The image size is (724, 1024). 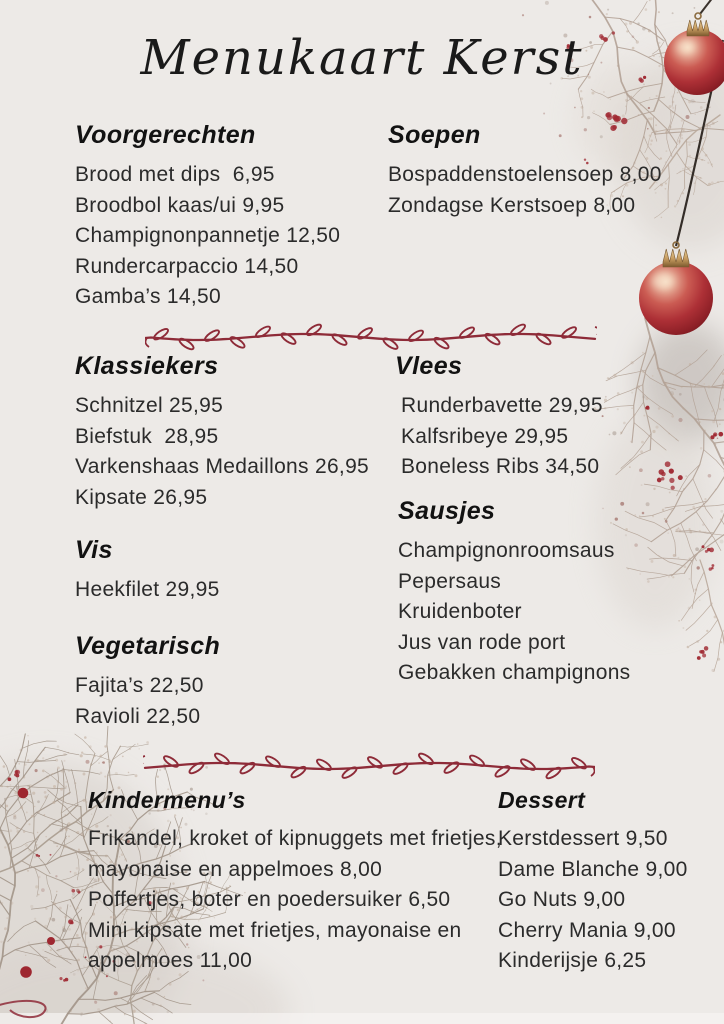 What do you see at coordinates (242, 590) in the screenshot?
I see `section-items: Heekfilet 29,95` at bounding box center [242, 590].